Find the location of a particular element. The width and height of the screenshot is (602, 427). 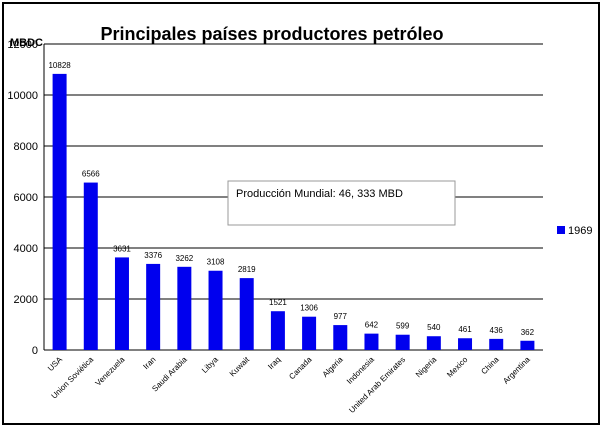

y-tick-label: 10000 is located at coordinates (22, 96).